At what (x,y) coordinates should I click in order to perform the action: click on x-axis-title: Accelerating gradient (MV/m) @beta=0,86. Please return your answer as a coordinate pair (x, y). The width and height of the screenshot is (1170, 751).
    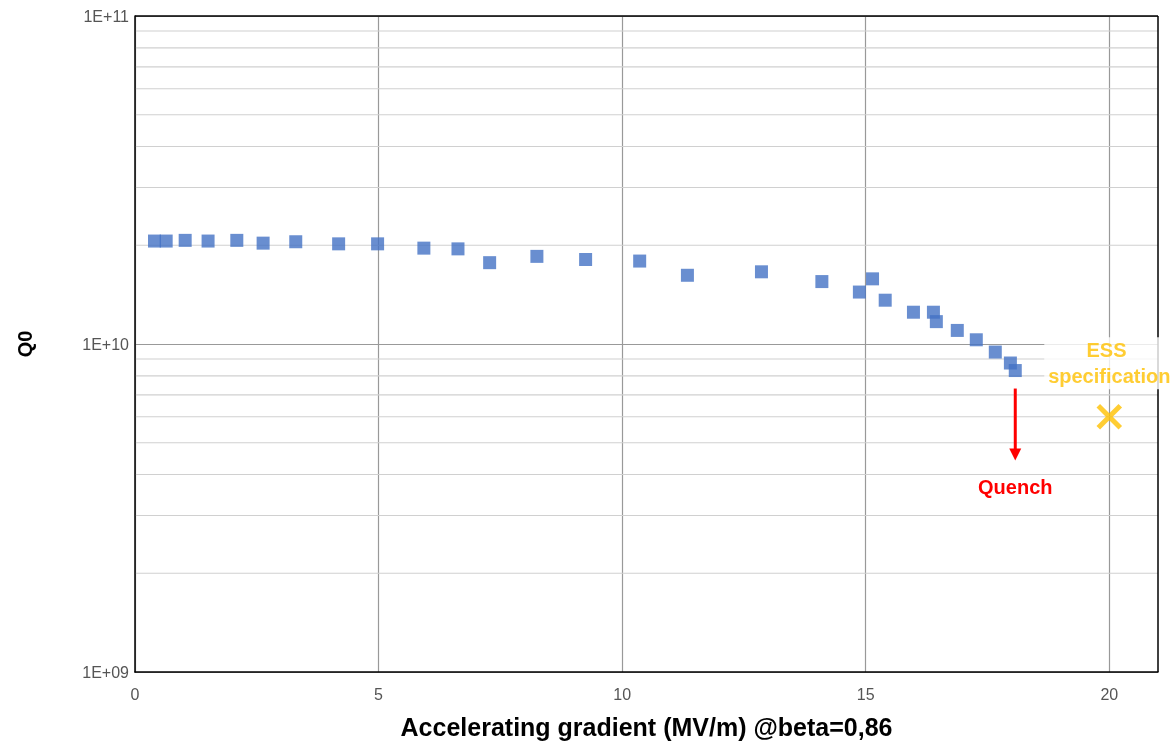
    Looking at the image, I should click on (646, 726).